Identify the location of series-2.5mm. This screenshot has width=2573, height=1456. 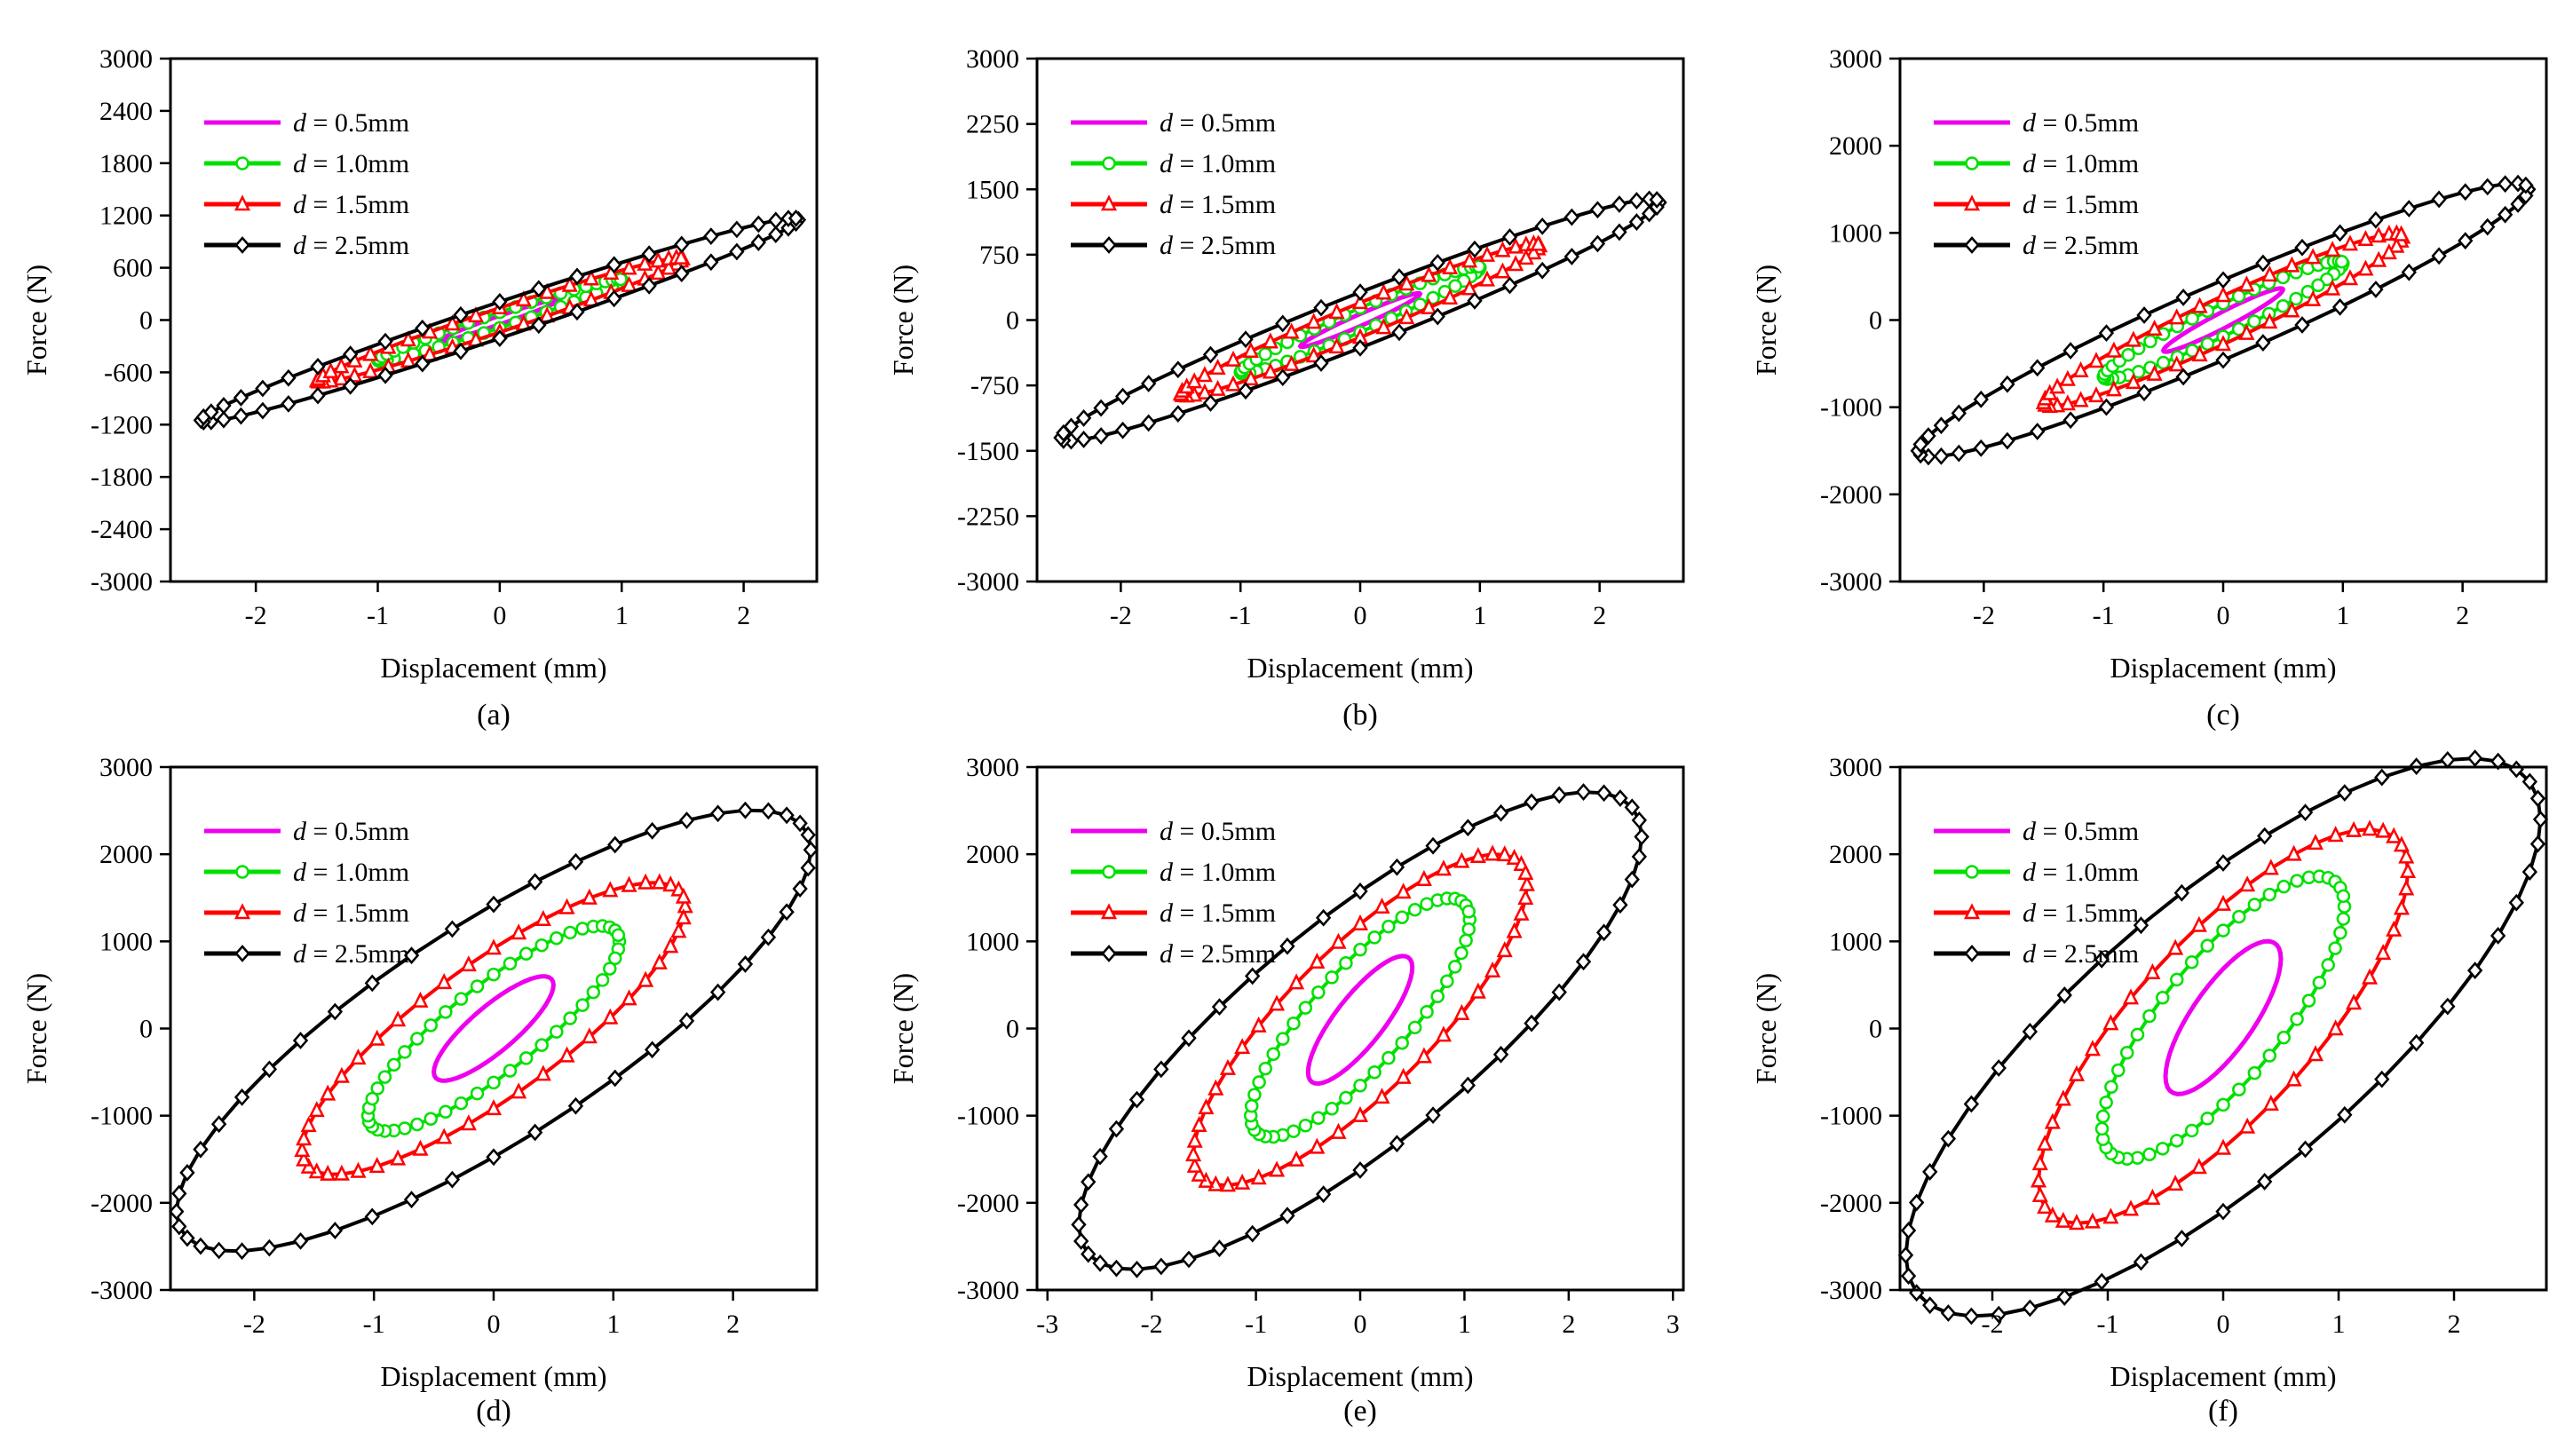
(2223, 1037).